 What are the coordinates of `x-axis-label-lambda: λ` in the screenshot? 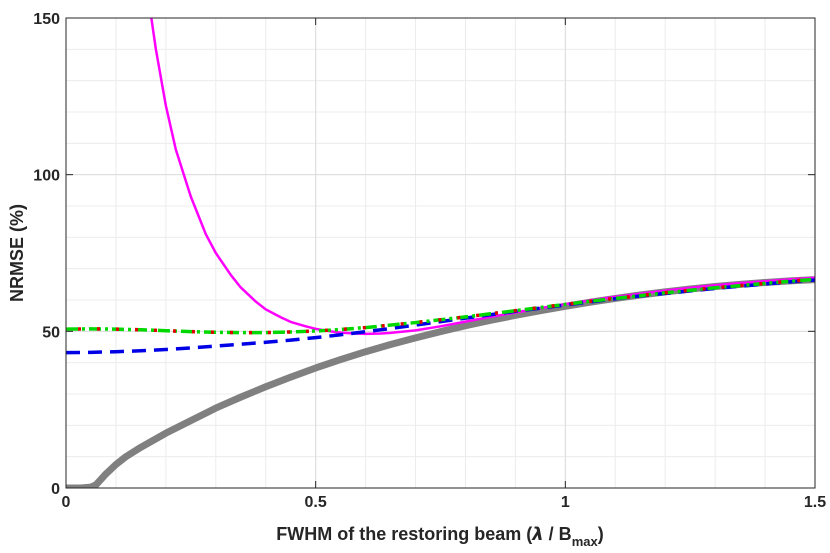 It's located at (537, 534).